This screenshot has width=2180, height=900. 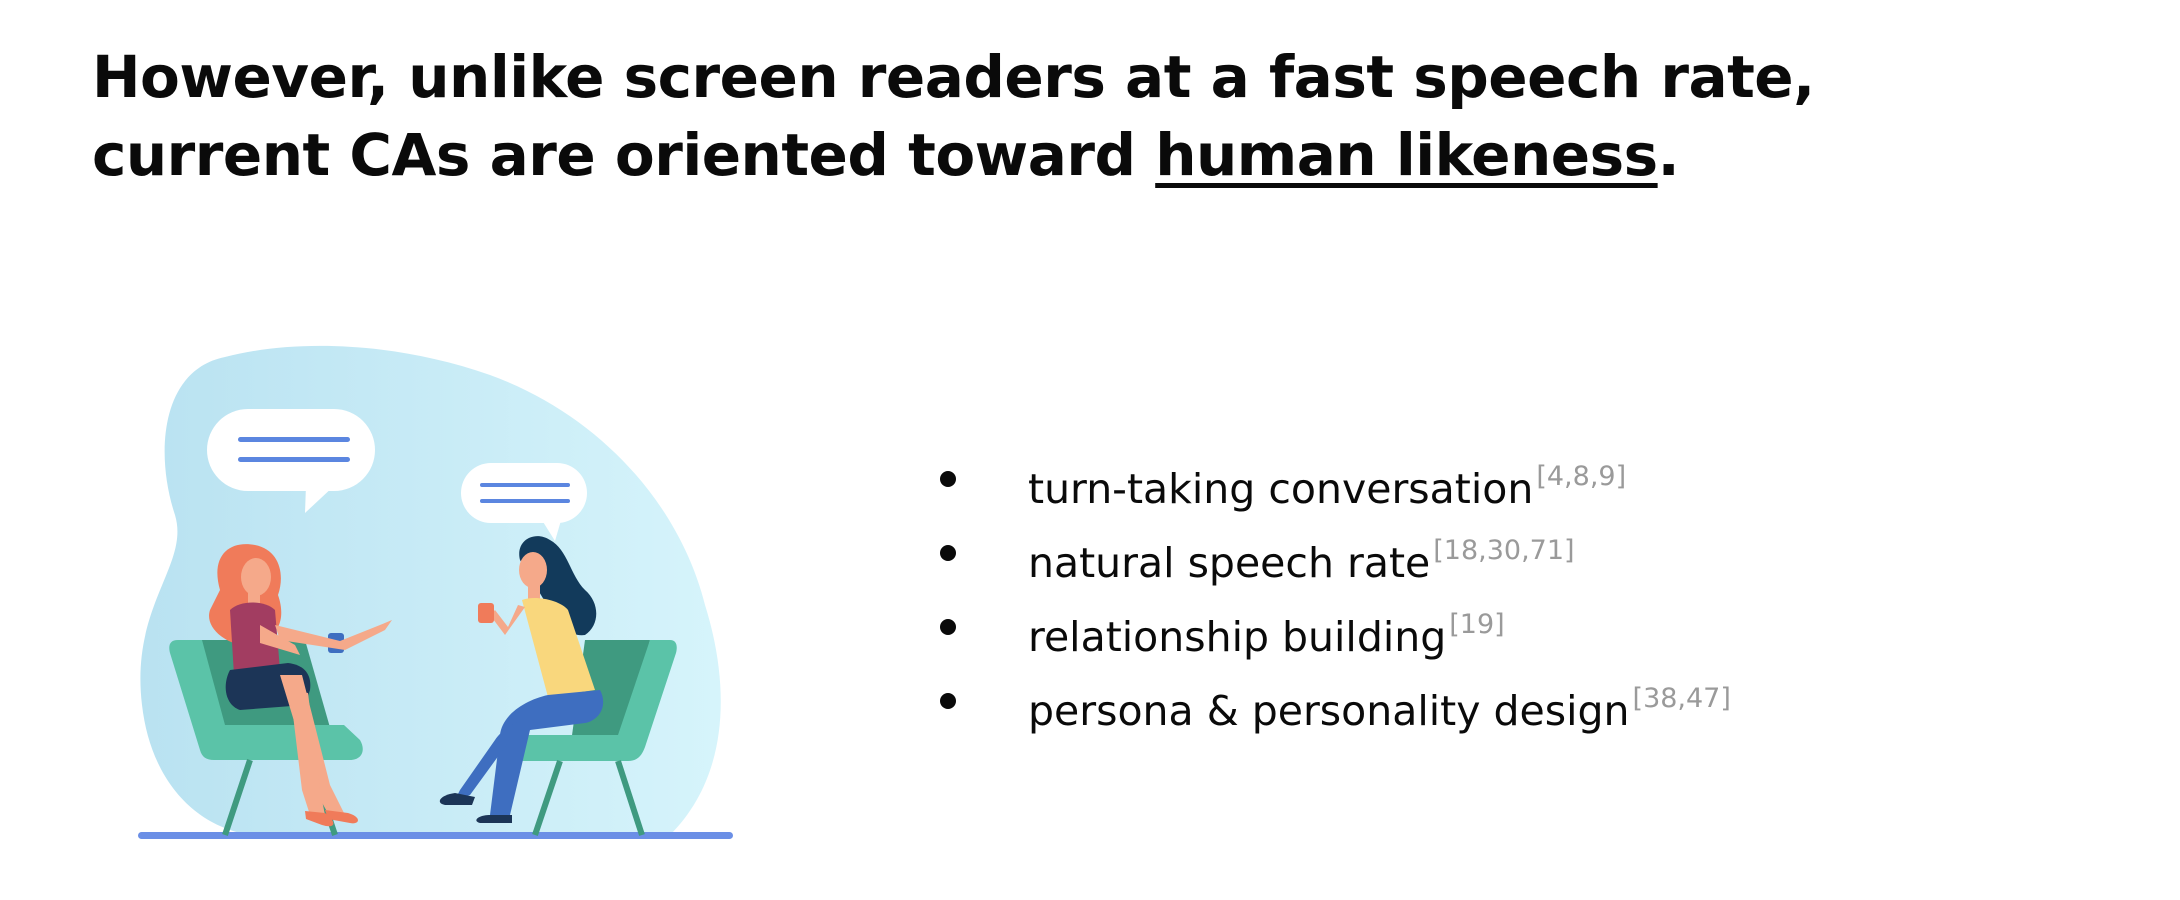 I want to click on right-woman-icon, so click(x=521, y=679).